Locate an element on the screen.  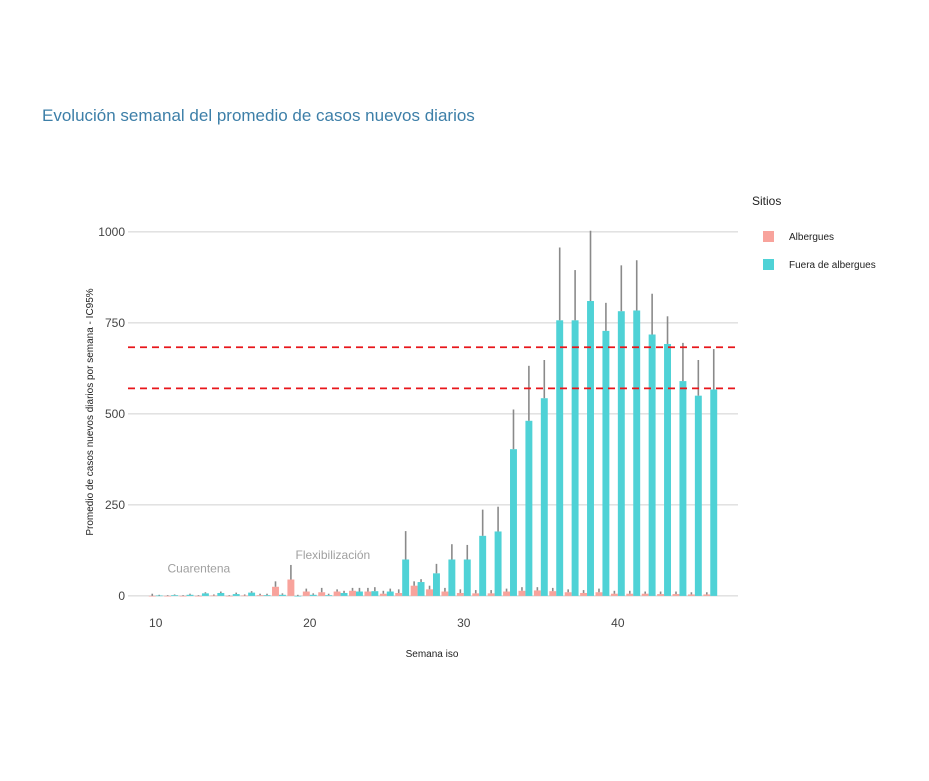
annotations: Cuarentena Flexibilización is located at coordinates (268, 561).